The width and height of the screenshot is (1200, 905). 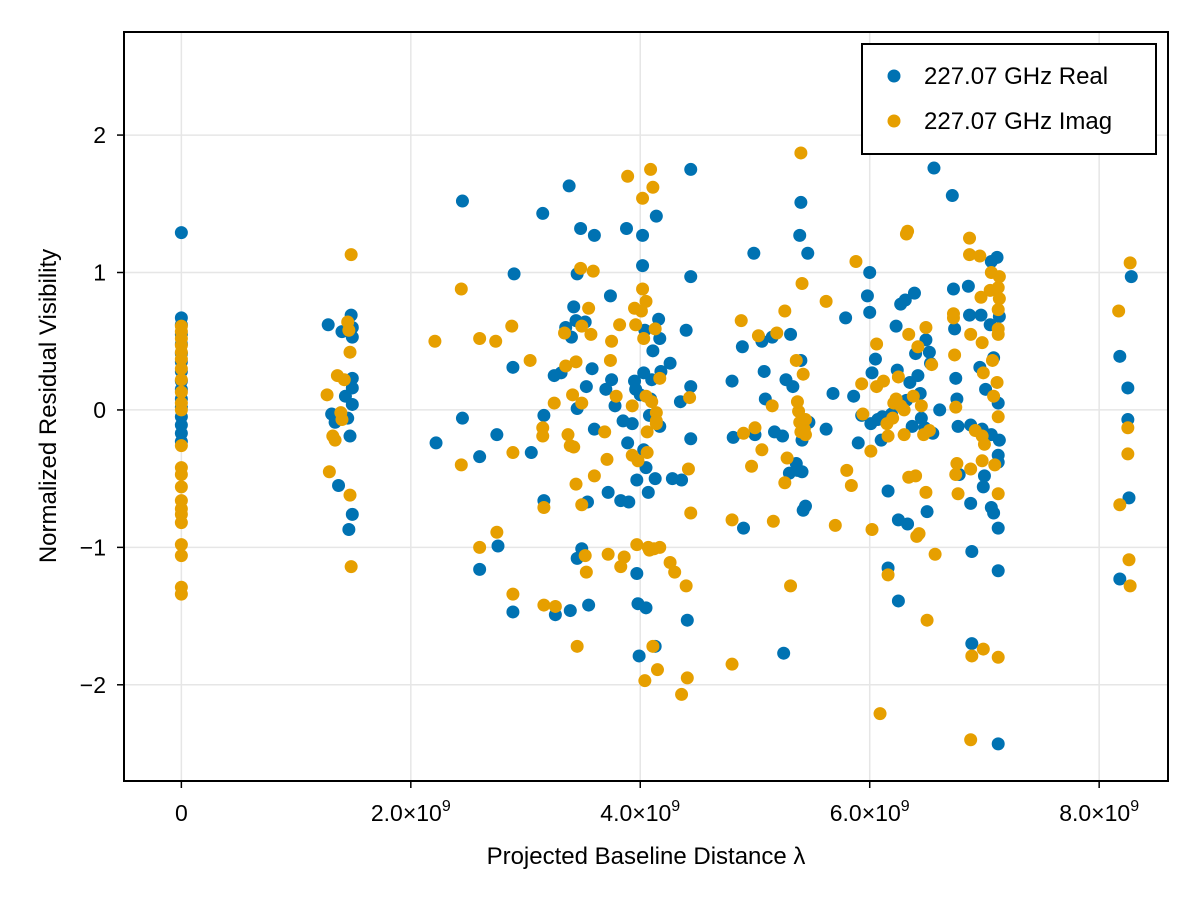 I want to click on x-axis-ticks: 0 2.0×109 4.0×109 6.0×10⁹ 8.0×109, so click(x=657, y=803).